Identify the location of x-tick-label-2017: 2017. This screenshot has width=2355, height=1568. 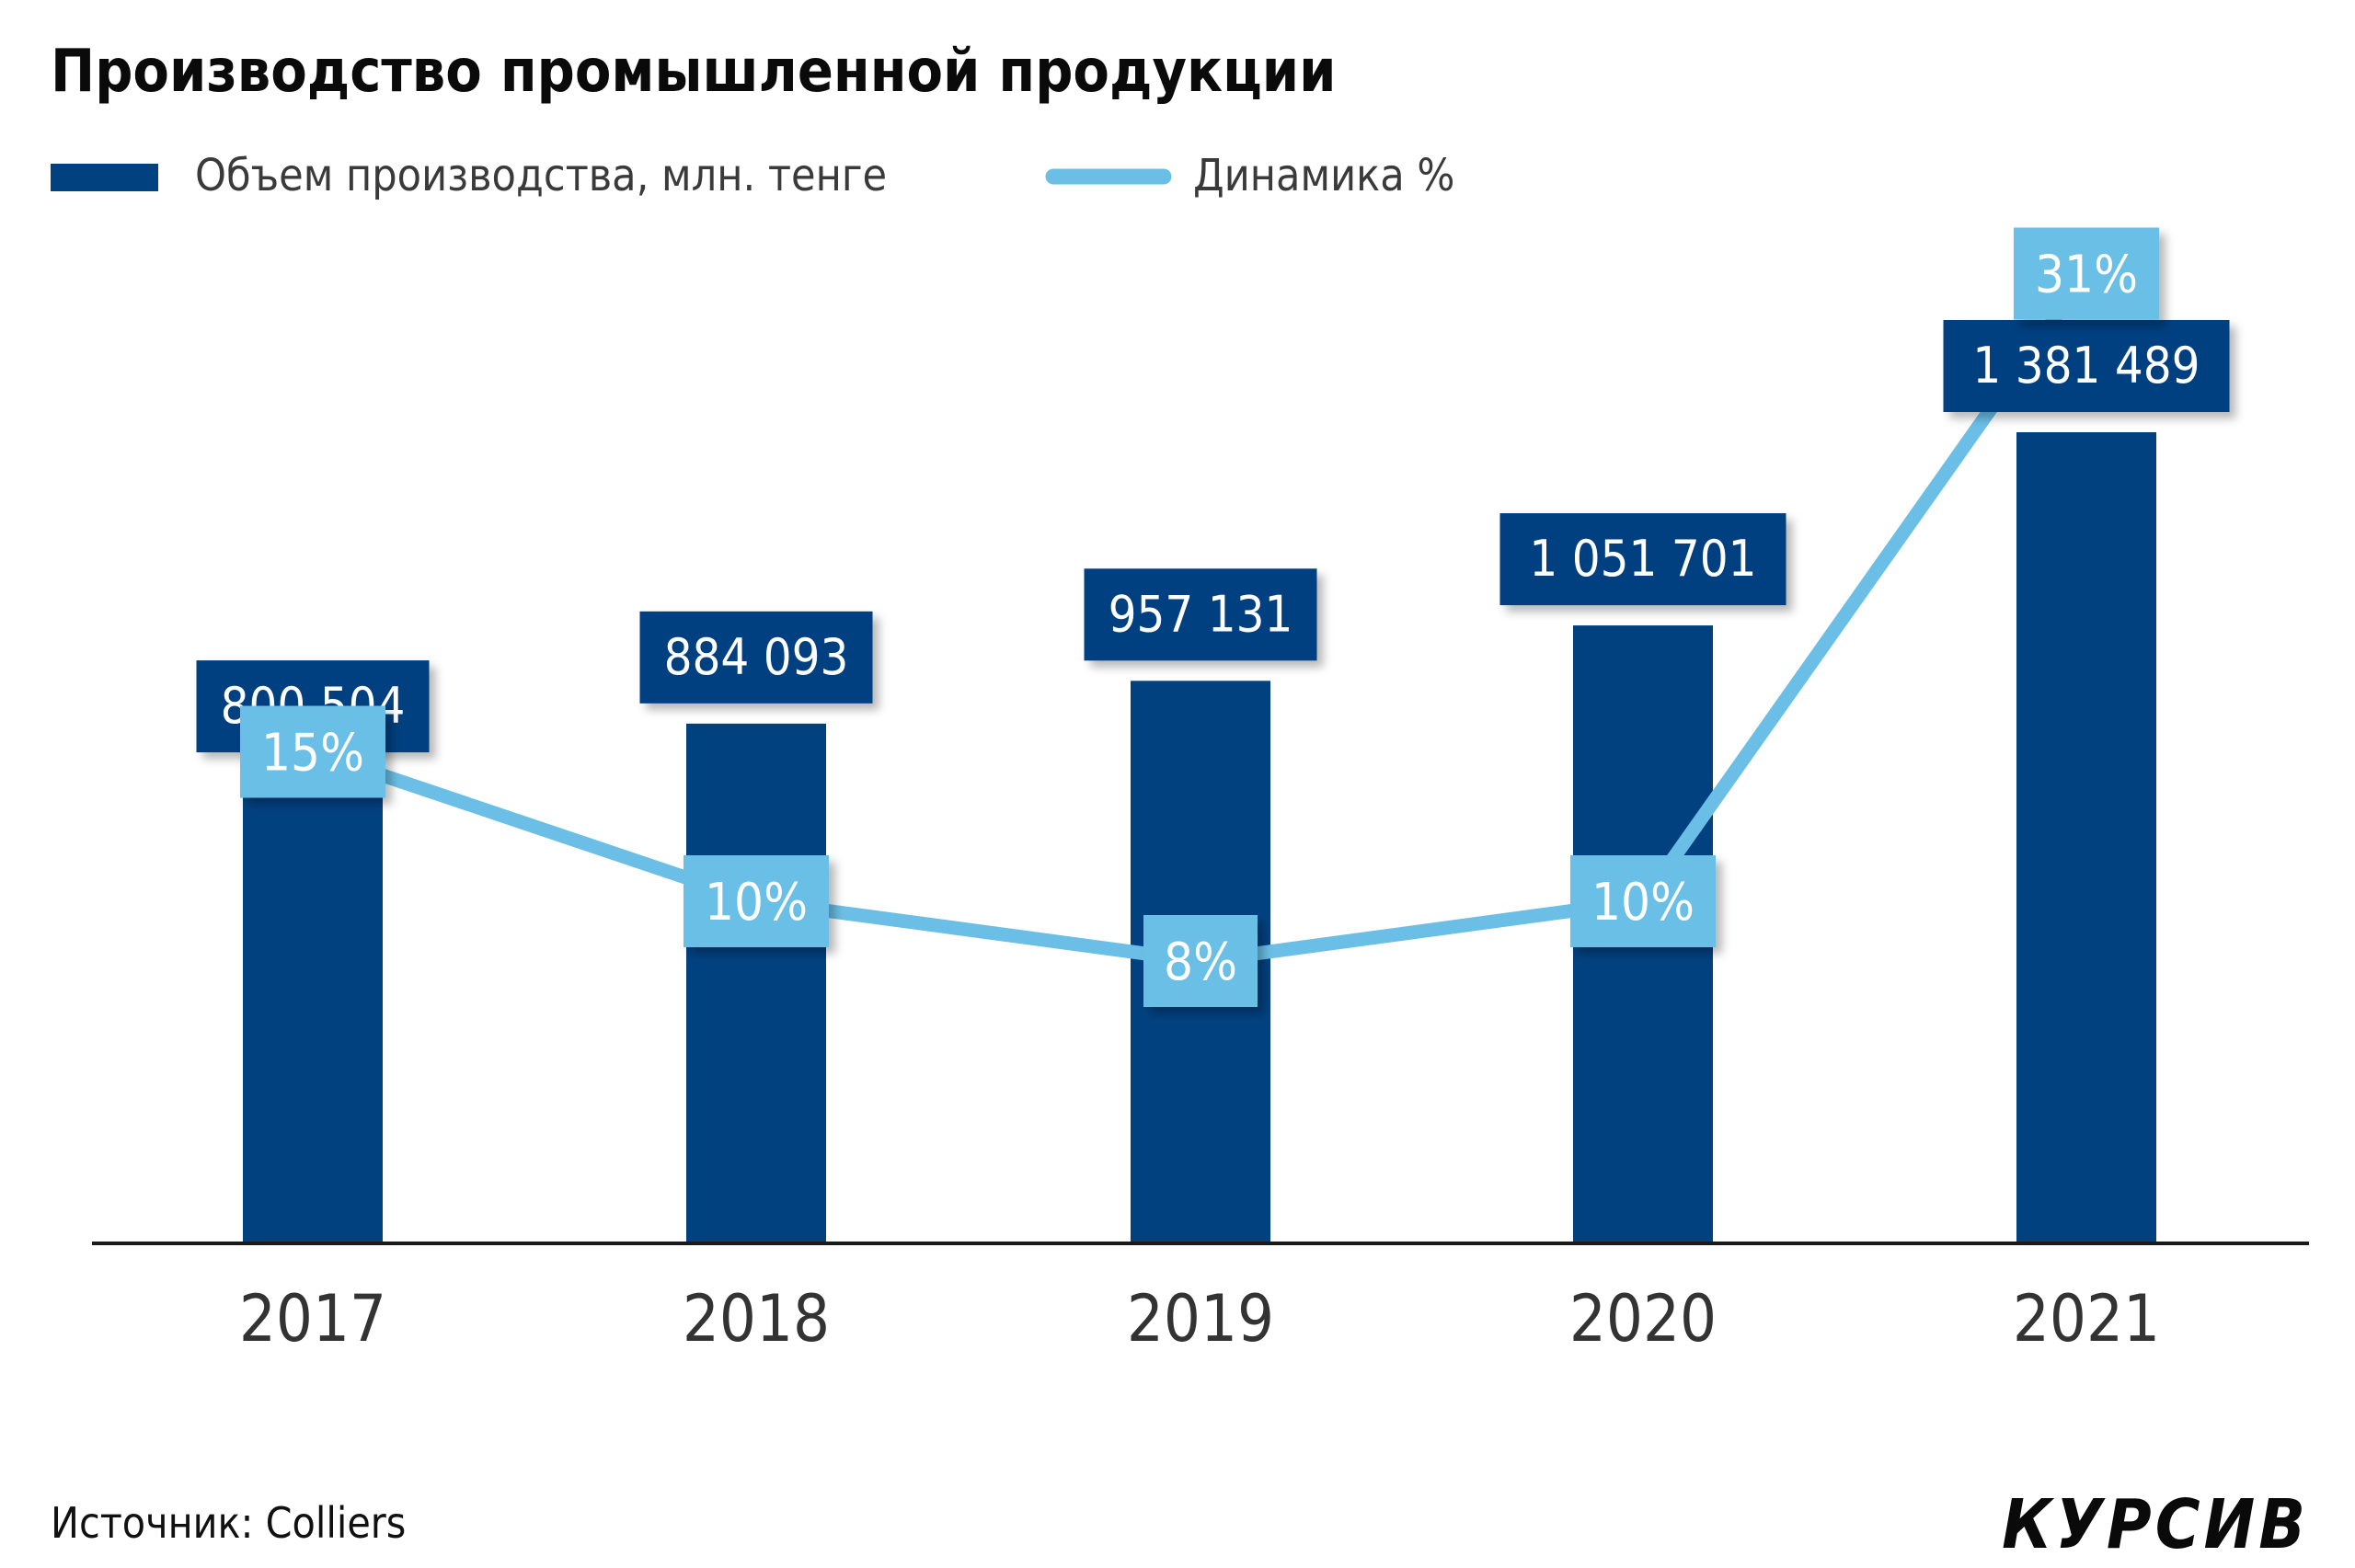
(312, 1318).